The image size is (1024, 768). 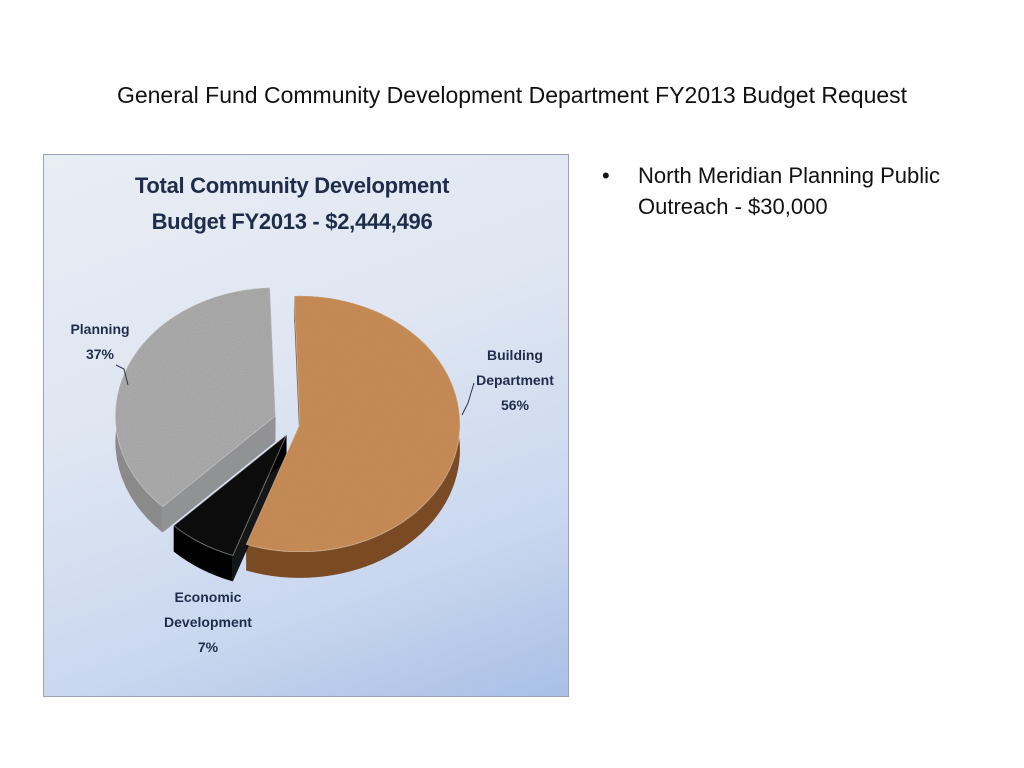 I want to click on slice-label-planning-name: Planning, so click(x=100, y=329).